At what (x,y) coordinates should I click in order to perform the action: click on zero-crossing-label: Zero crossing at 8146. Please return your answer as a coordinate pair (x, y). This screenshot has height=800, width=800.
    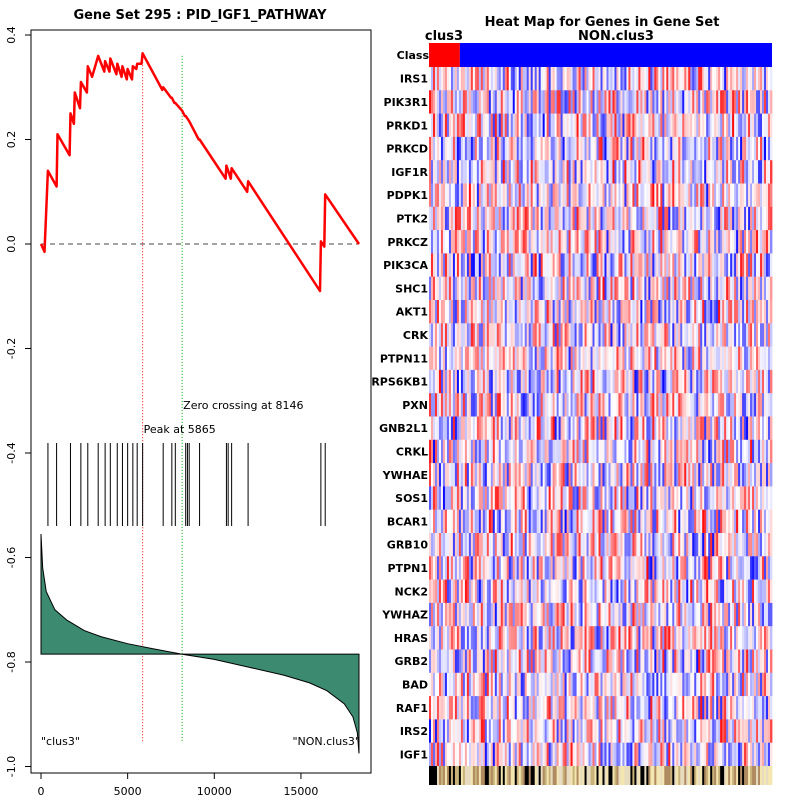
    Looking at the image, I should click on (243, 405).